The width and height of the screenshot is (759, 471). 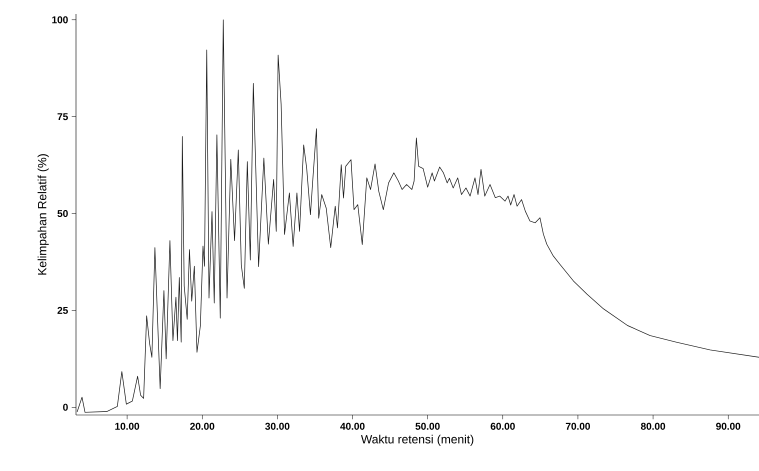 I want to click on x-tick-label: 60.00, so click(x=502, y=426).